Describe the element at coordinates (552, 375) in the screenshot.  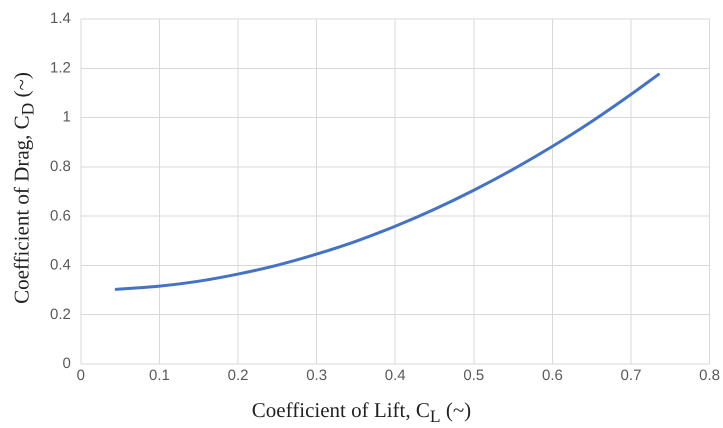
I see `x-tick-label: 0.6` at that location.